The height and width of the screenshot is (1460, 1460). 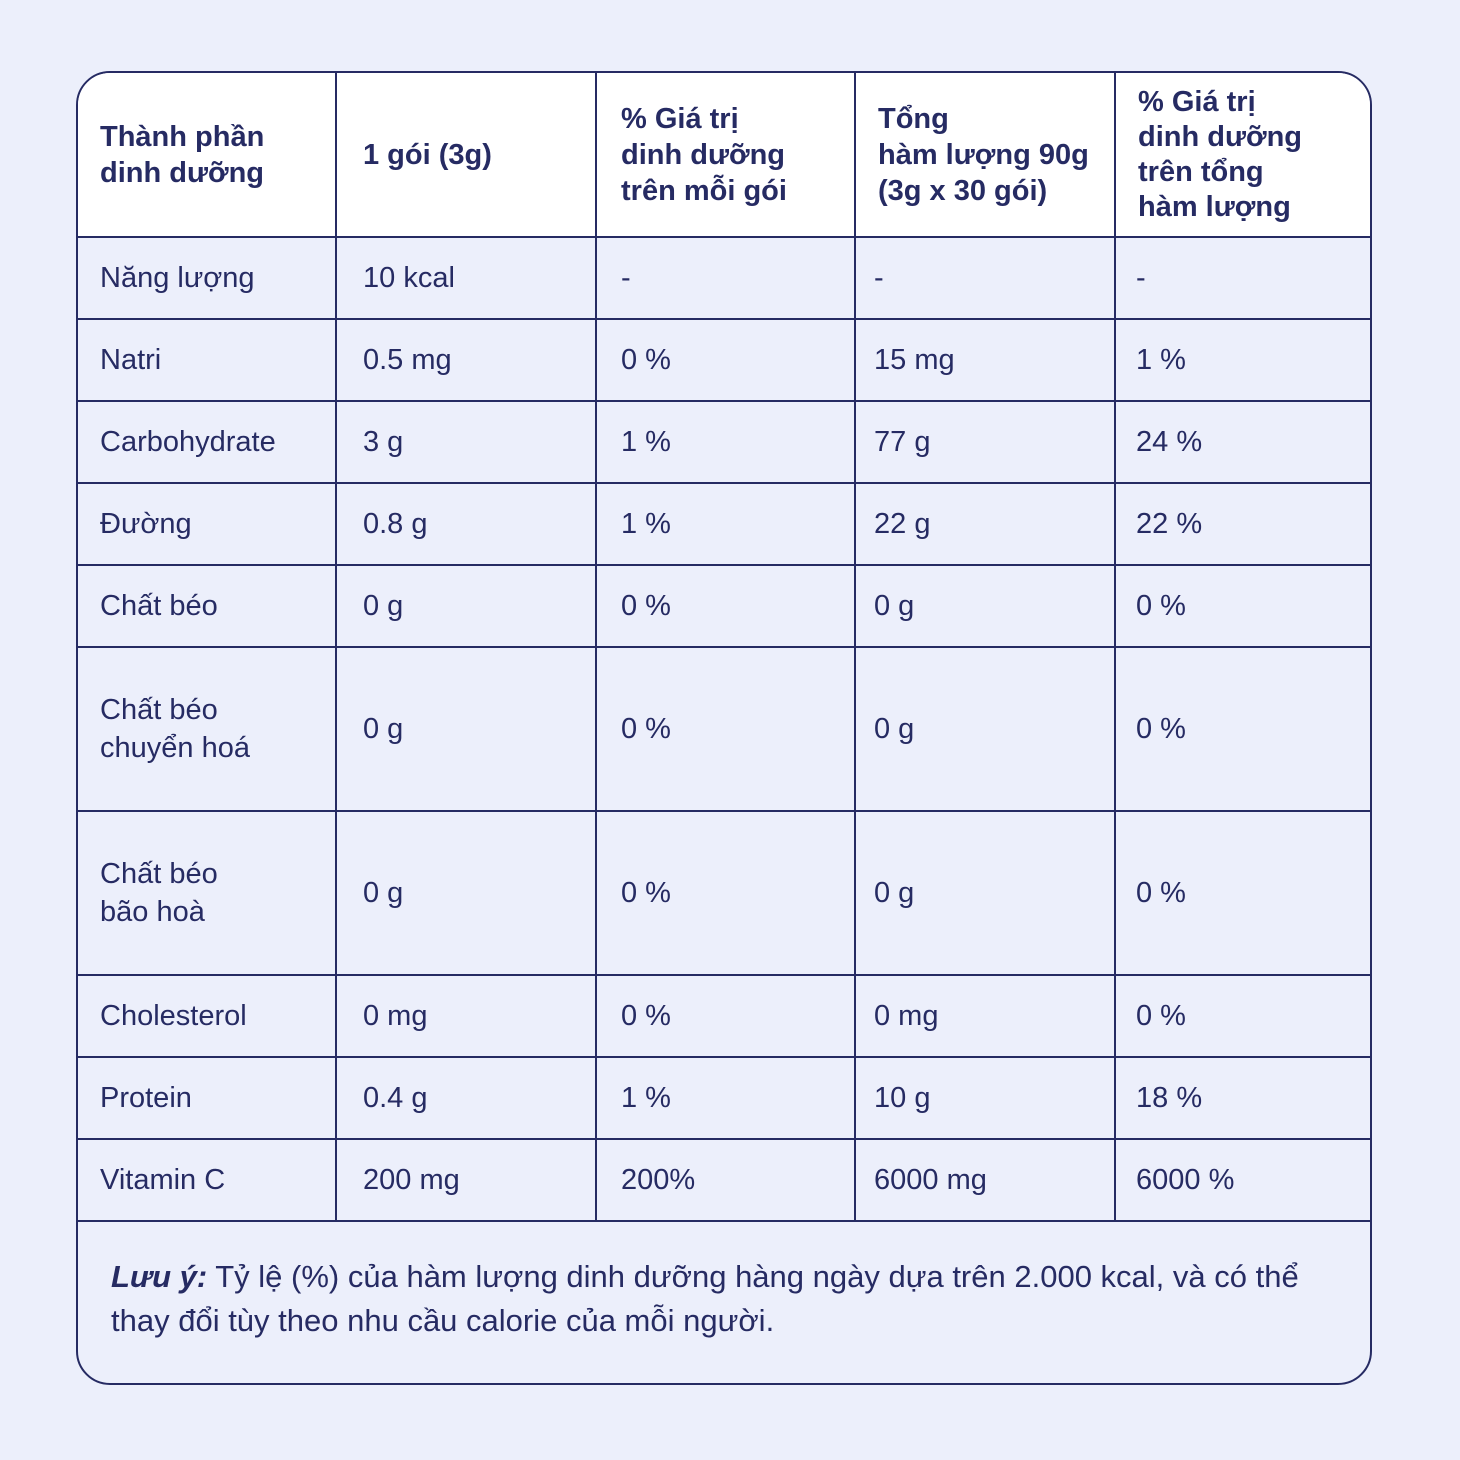 What do you see at coordinates (1243, 525) in the screenshot?
I see `table-cell-pct-total: 22 %` at bounding box center [1243, 525].